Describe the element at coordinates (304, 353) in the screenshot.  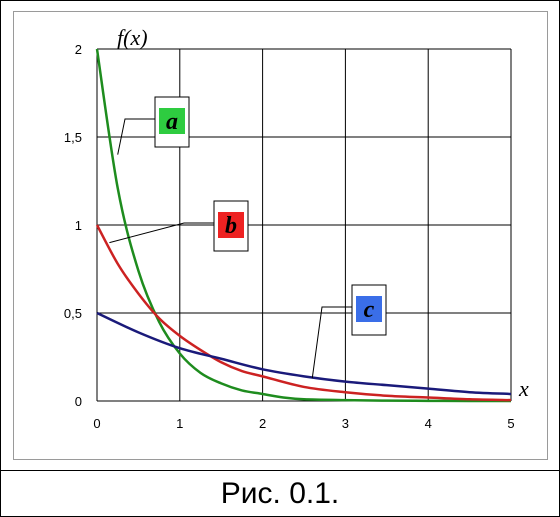
I see `series-line-c` at that location.